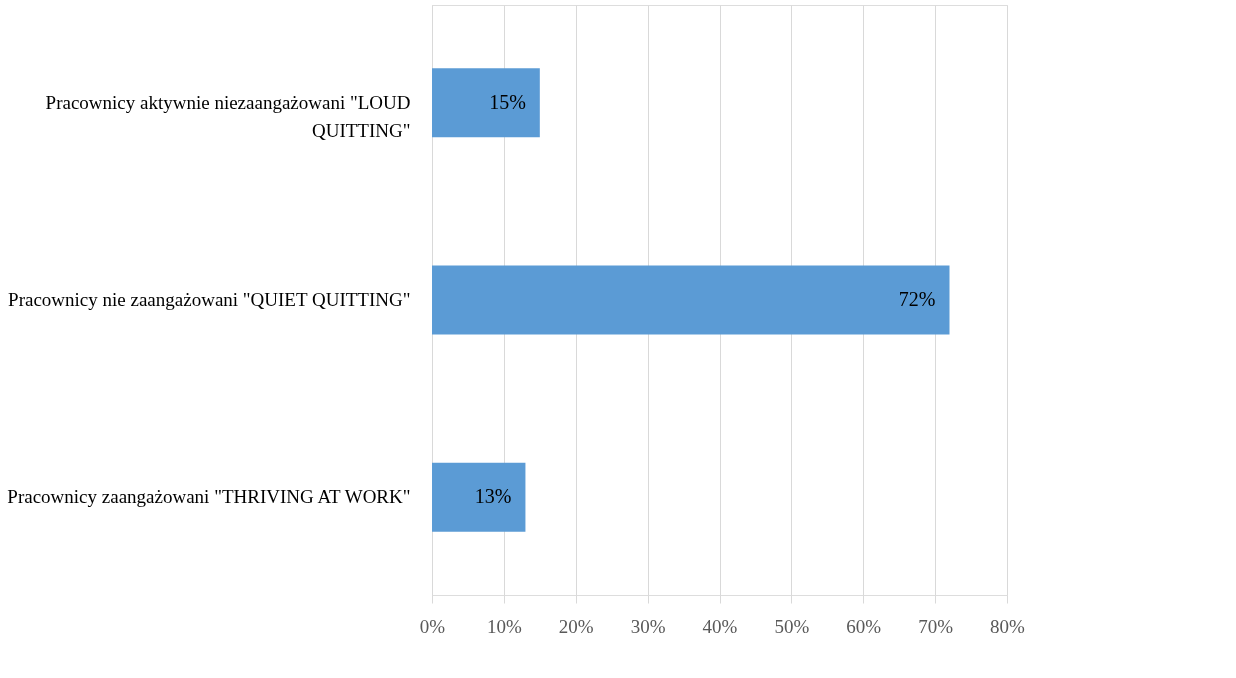 Image resolution: width=1236 pixels, height=678 pixels. What do you see at coordinates (1008, 626) in the screenshot?
I see `x-tick-label: 80%` at bounding box center [1008, 626].